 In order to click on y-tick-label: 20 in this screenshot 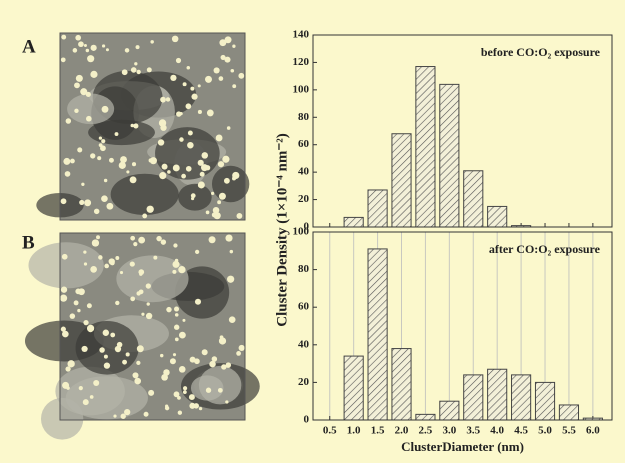, I will do `click(304, 199)`.